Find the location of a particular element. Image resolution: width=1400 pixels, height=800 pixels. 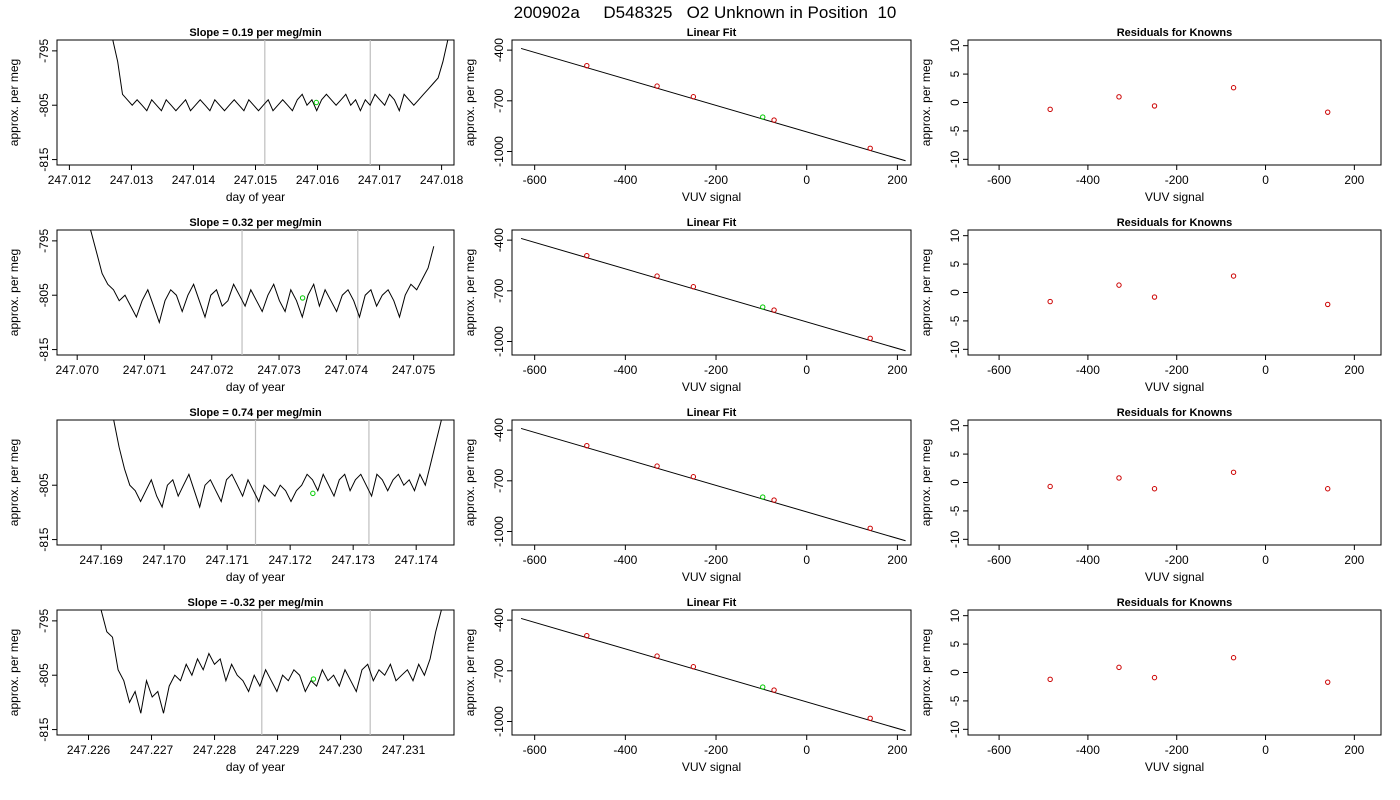

fit-line is located at coordinates (713, 294).